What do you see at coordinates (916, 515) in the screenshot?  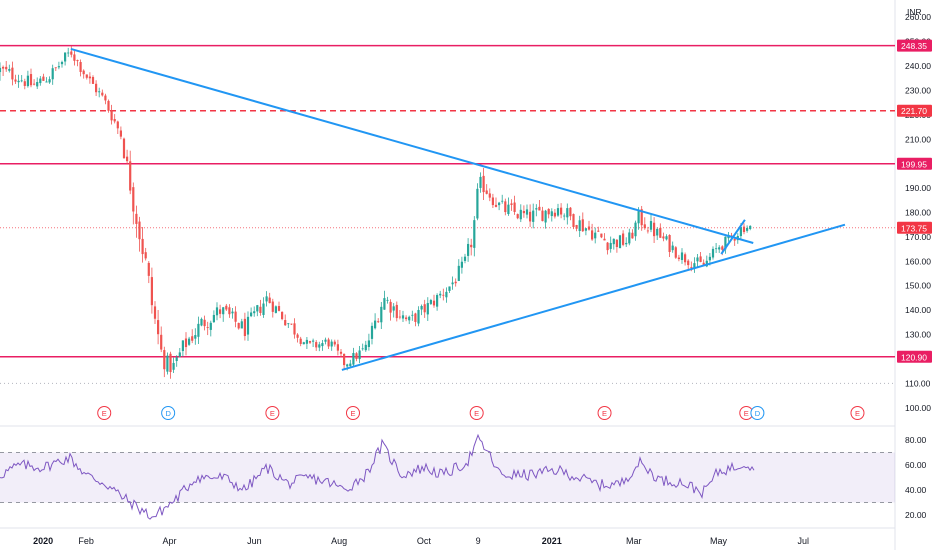 I see `rsi-tick-label: 20.00` at bounding box center [916, 515].